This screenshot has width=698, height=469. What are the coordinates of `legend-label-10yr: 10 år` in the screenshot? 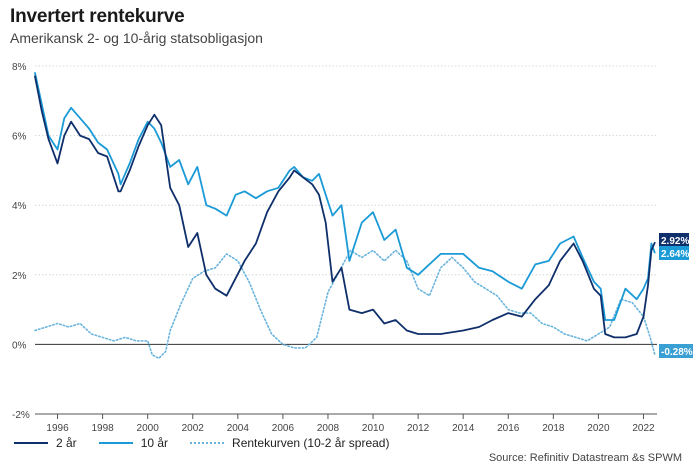 It's located at (154, 443).